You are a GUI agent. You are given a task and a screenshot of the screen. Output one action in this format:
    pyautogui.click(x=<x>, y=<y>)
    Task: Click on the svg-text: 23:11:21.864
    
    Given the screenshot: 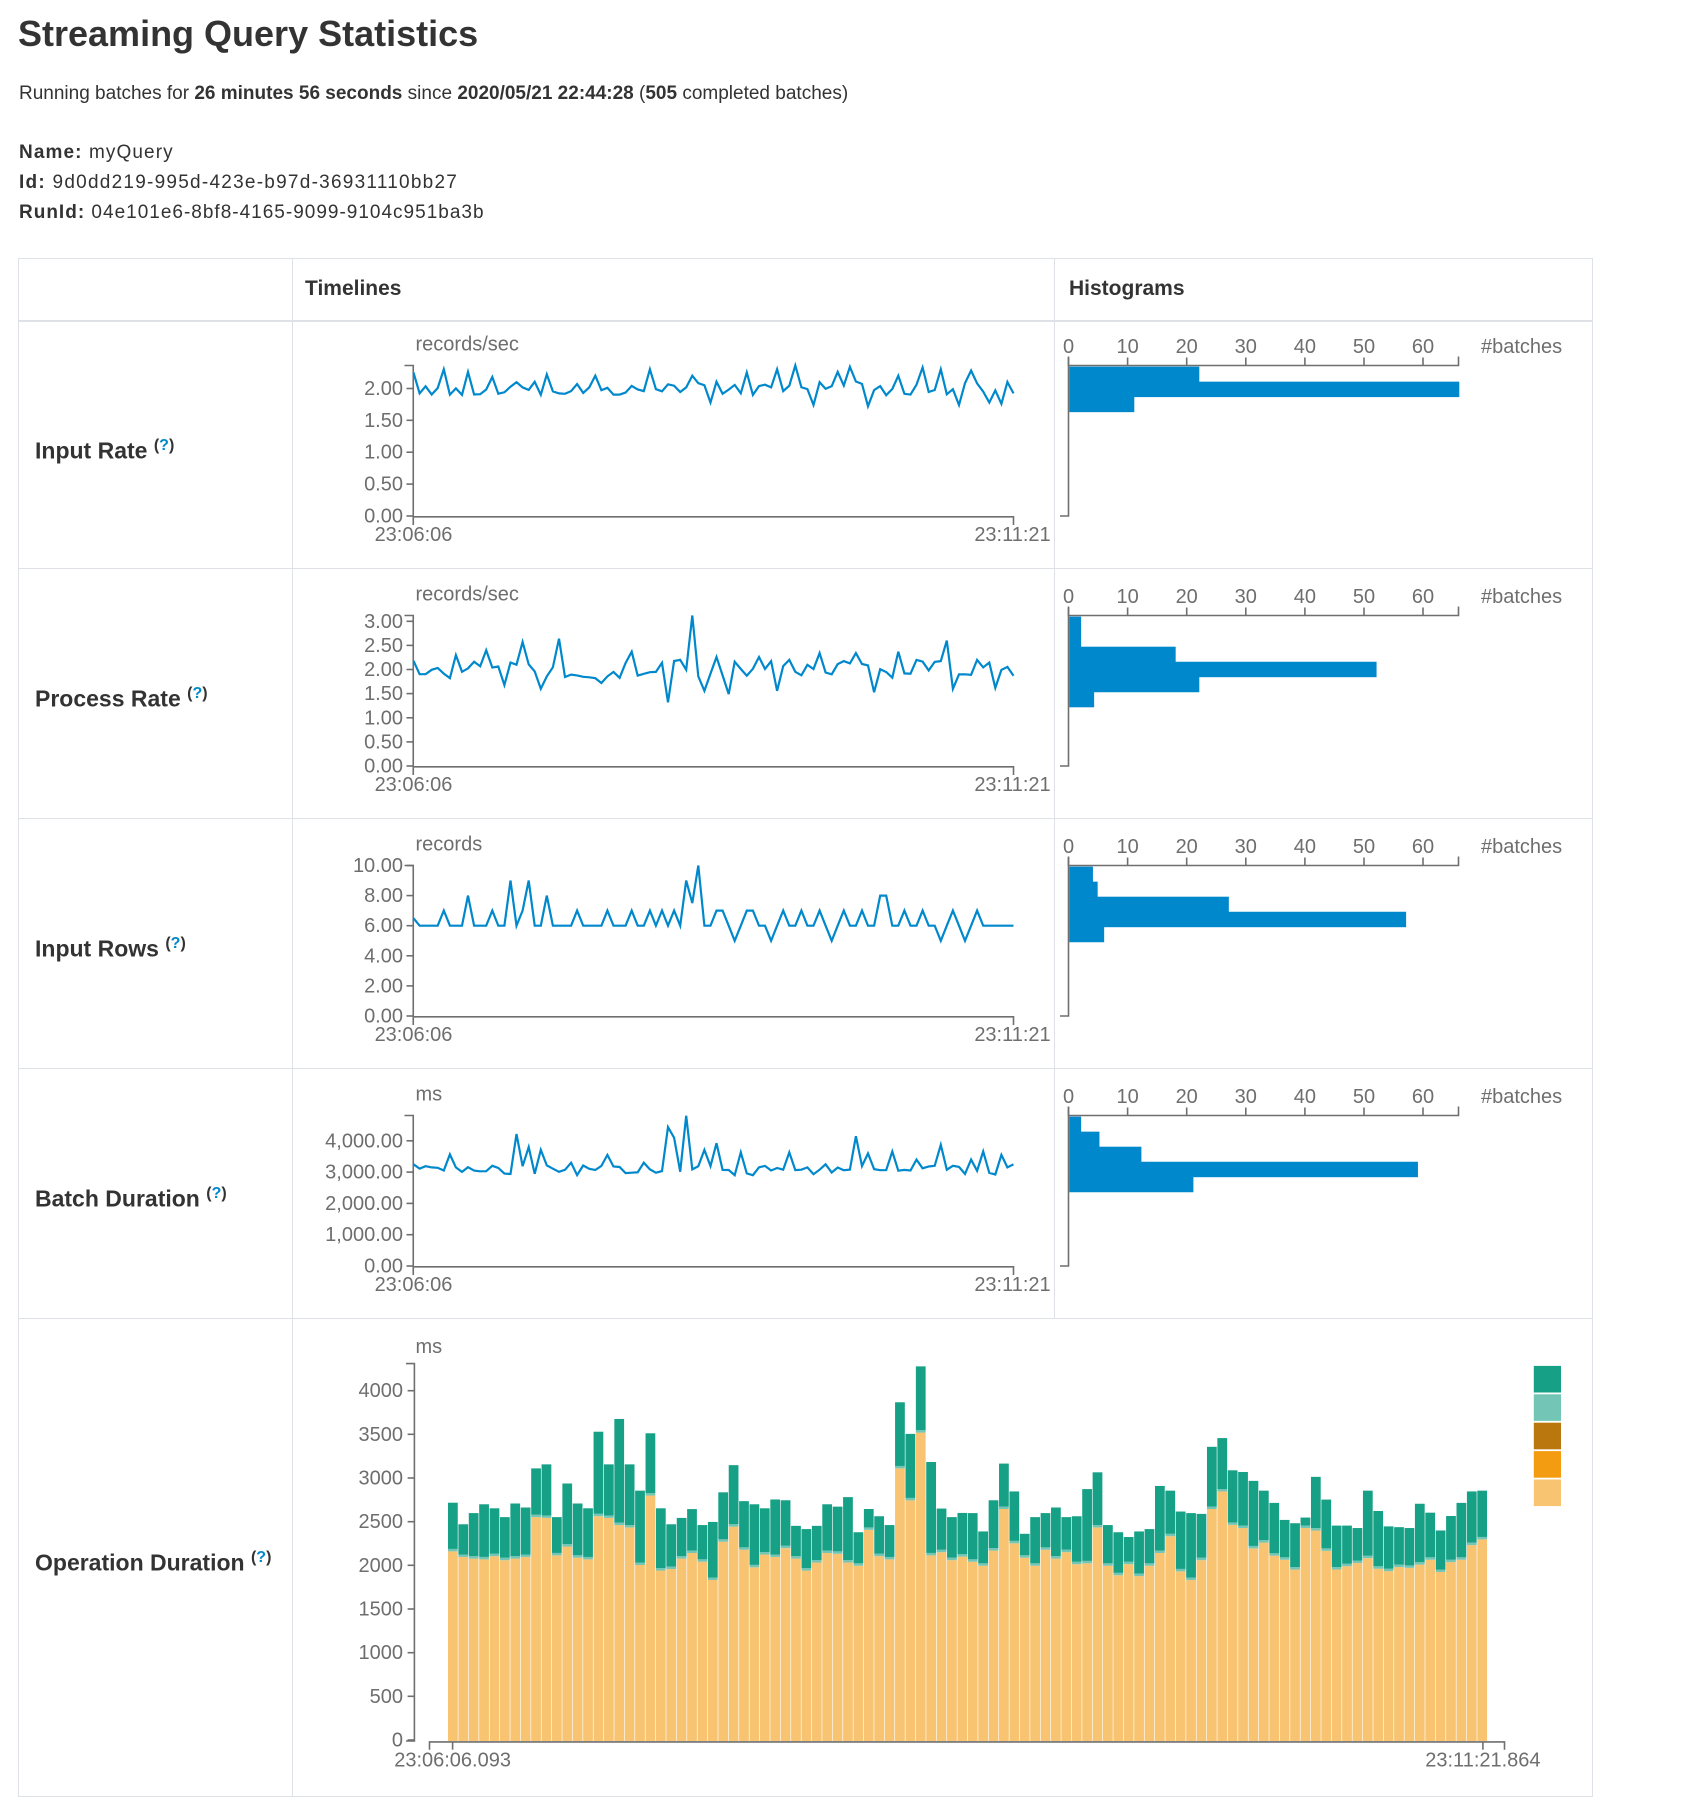 What is the action you would take?
    pyautogui.click(x=1482, y=1761)
    